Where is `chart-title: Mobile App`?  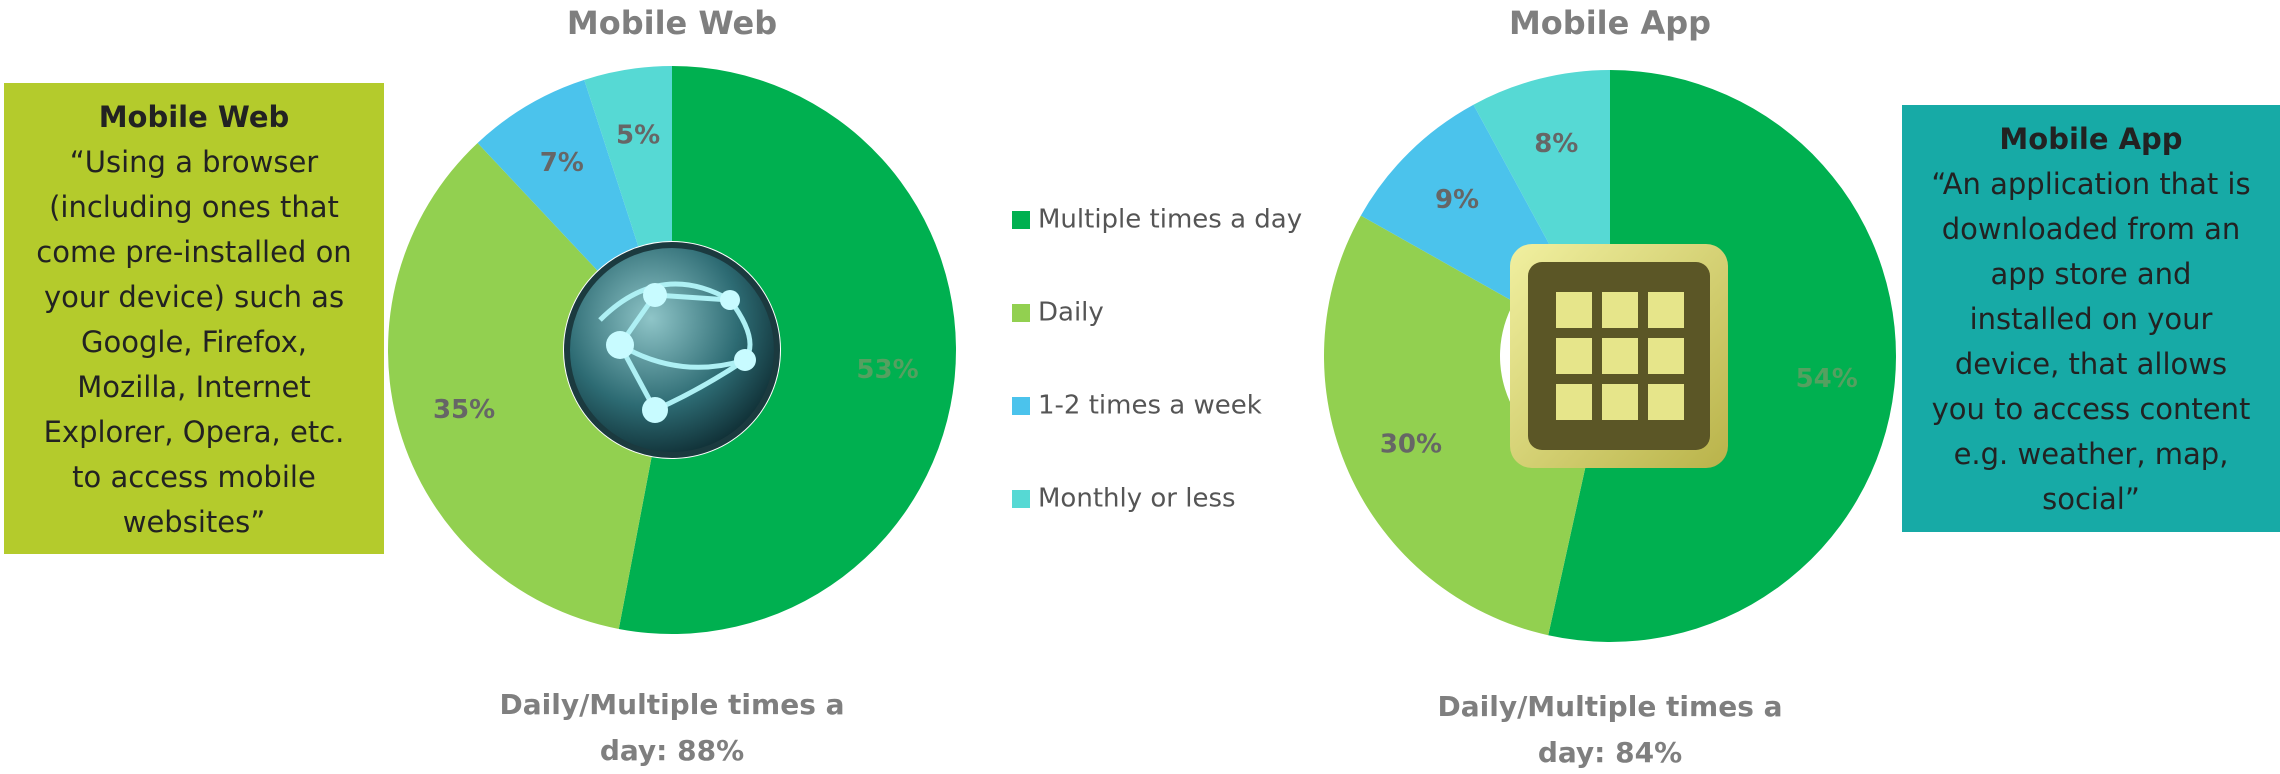 chart-title: Mobile App is located at coordinates (1610, 23).